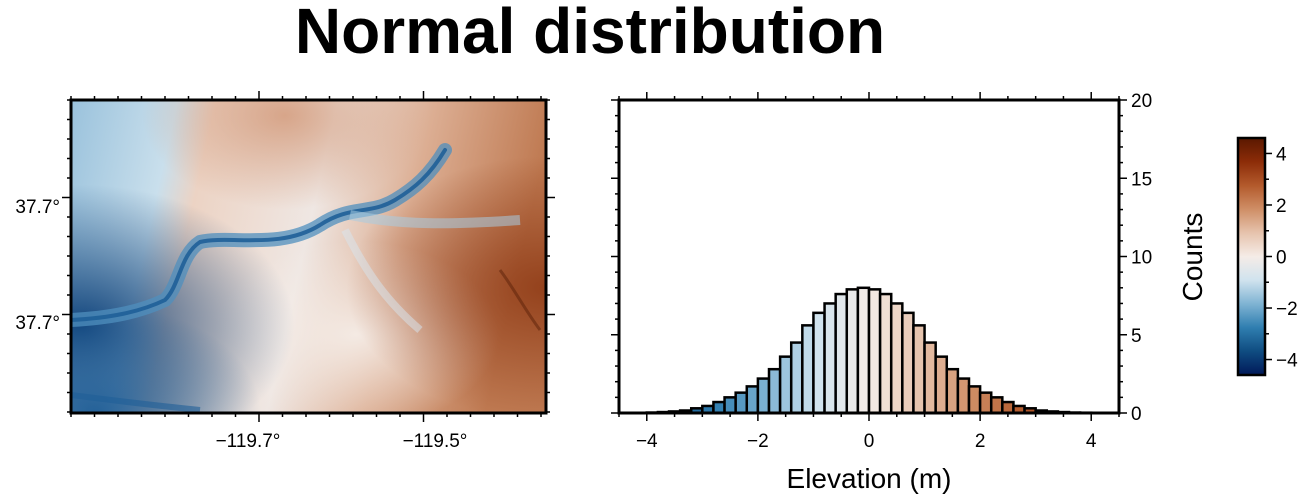  I want to click on colorbar: 4 2 0 −2 −4, so click(1267, 256).